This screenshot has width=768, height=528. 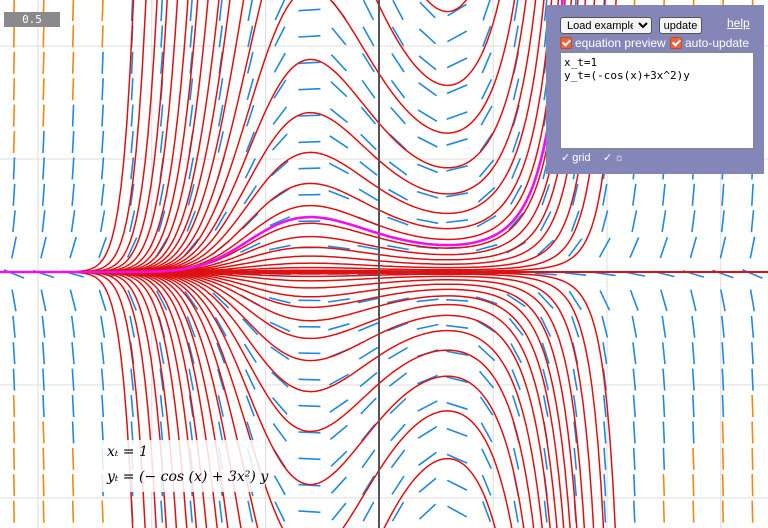 What do you see at coordinates (676, 43) in the screenshot?
I see `auto-update-checkbox` at bounding box center [676, 43].